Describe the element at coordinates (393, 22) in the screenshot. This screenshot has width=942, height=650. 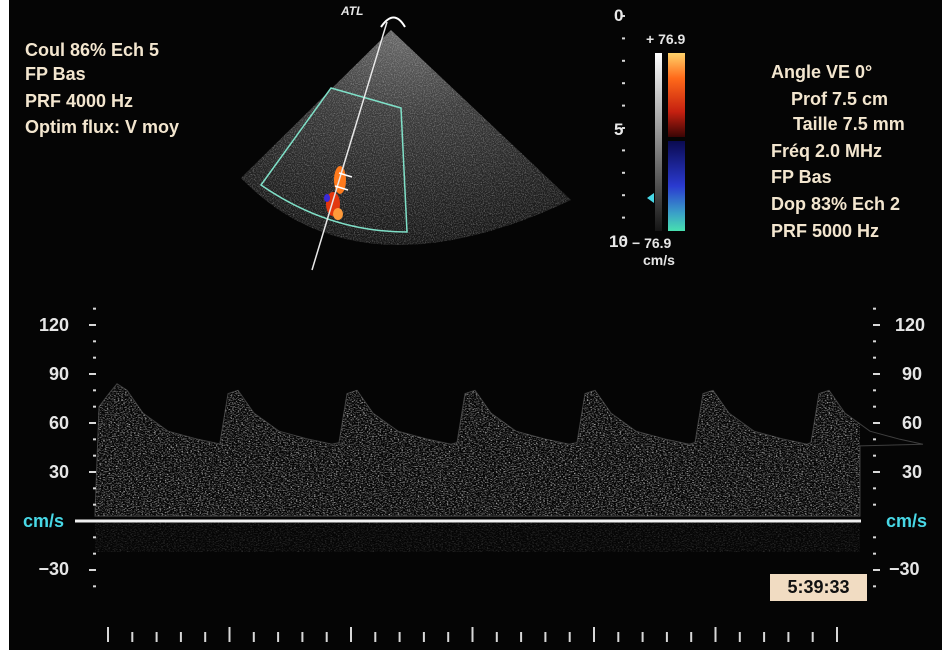
I see `probe-orientation-icon` at that location.